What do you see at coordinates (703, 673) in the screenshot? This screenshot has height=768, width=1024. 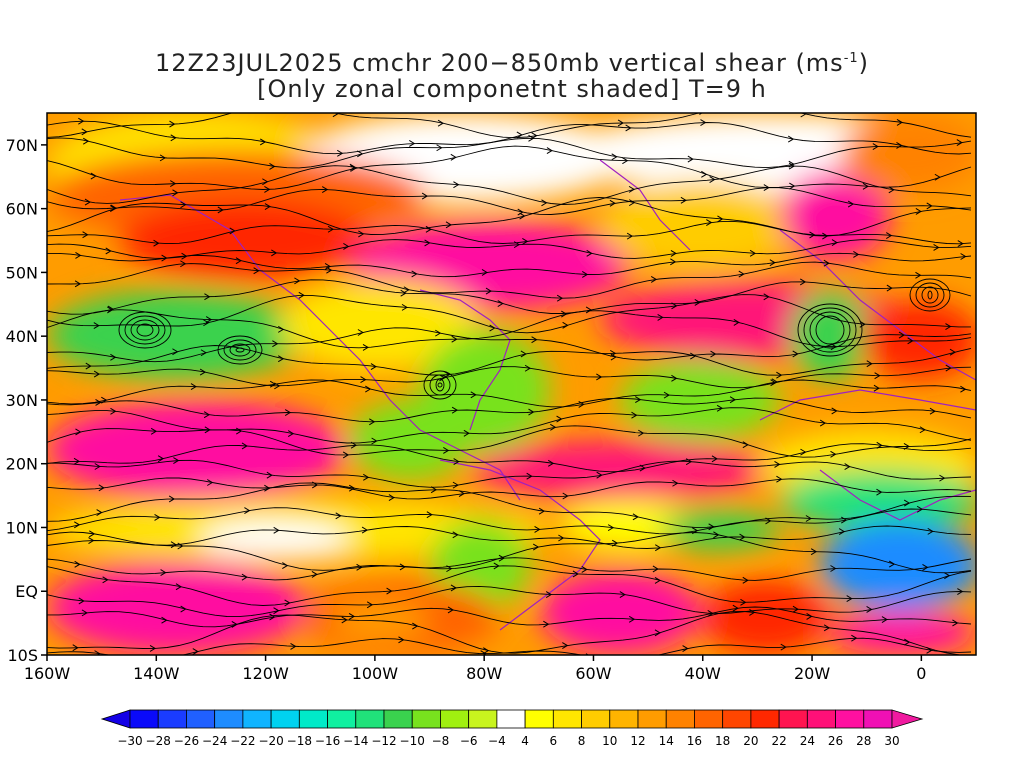 I see `lon-tick-label: 40W` at bounding box center [703, 673].